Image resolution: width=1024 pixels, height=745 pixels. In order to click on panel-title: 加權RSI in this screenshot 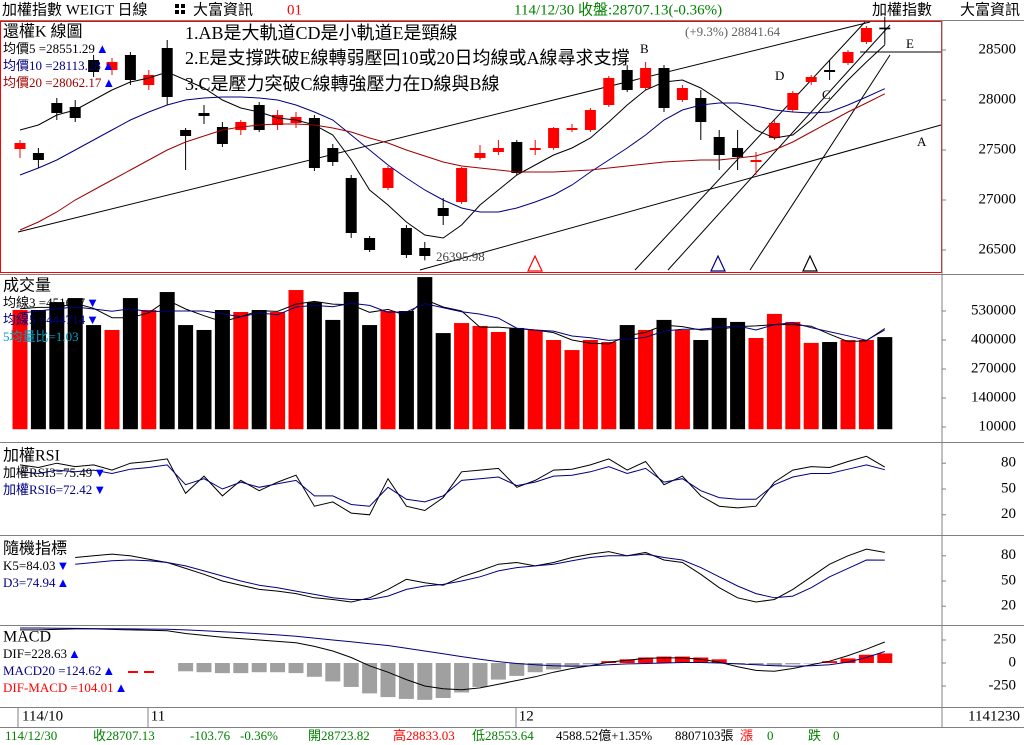, I will do `click(31, 456)`.